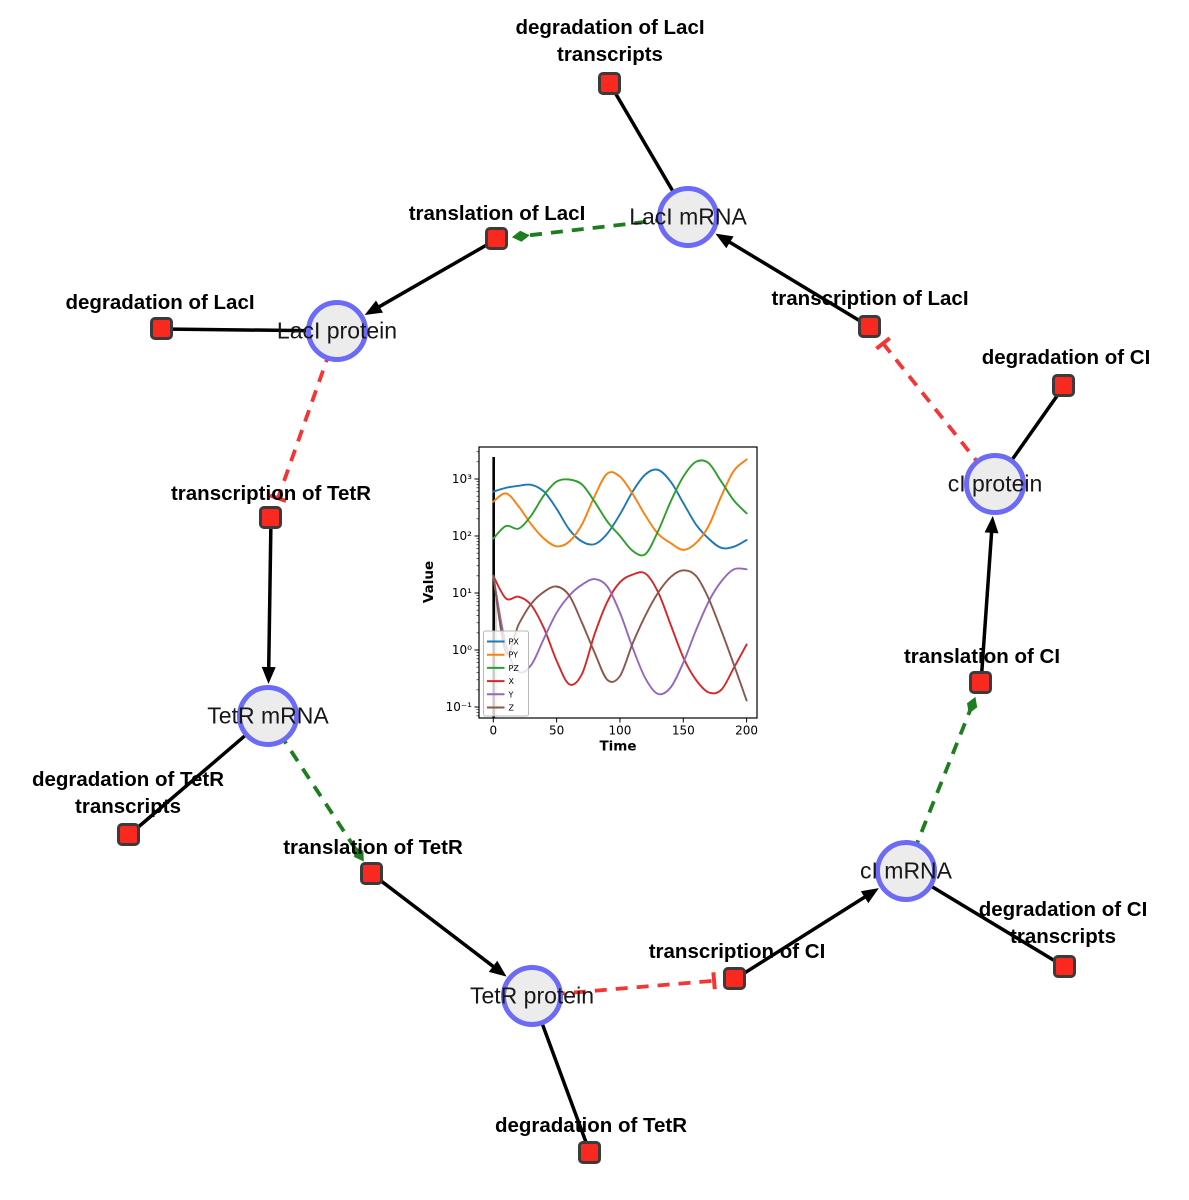  I want to click on x-axis-title: Time, so click(617, 747).